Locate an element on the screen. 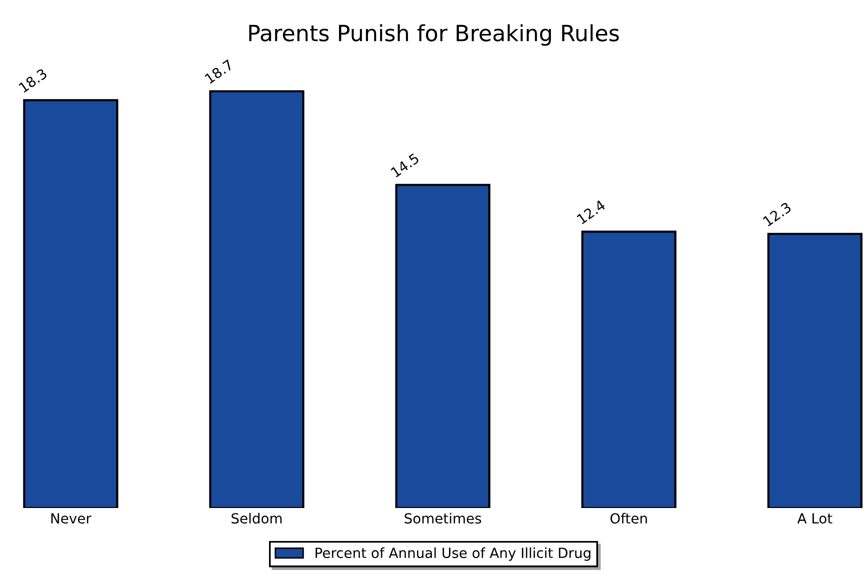 Image resolution: width=867 pixels, height=584 pixels. x-tick-label: Sometimes is located at coordinates (443, 518).